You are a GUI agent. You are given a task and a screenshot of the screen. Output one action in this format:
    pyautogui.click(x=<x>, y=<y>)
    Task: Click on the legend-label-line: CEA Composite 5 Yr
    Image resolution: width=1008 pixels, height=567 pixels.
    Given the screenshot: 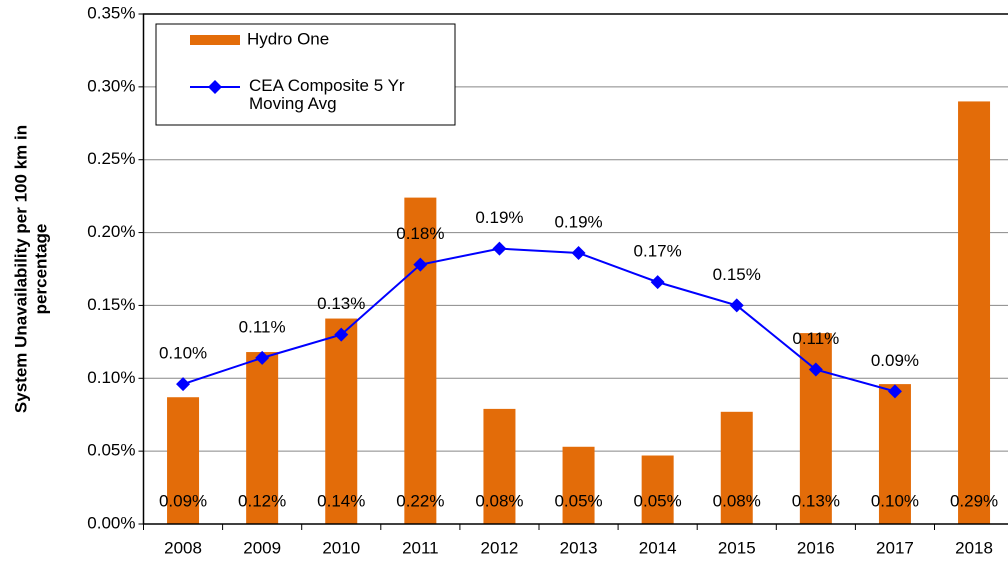 What is the action you would take?
    pyautogui.click(x=327, y=85)
    